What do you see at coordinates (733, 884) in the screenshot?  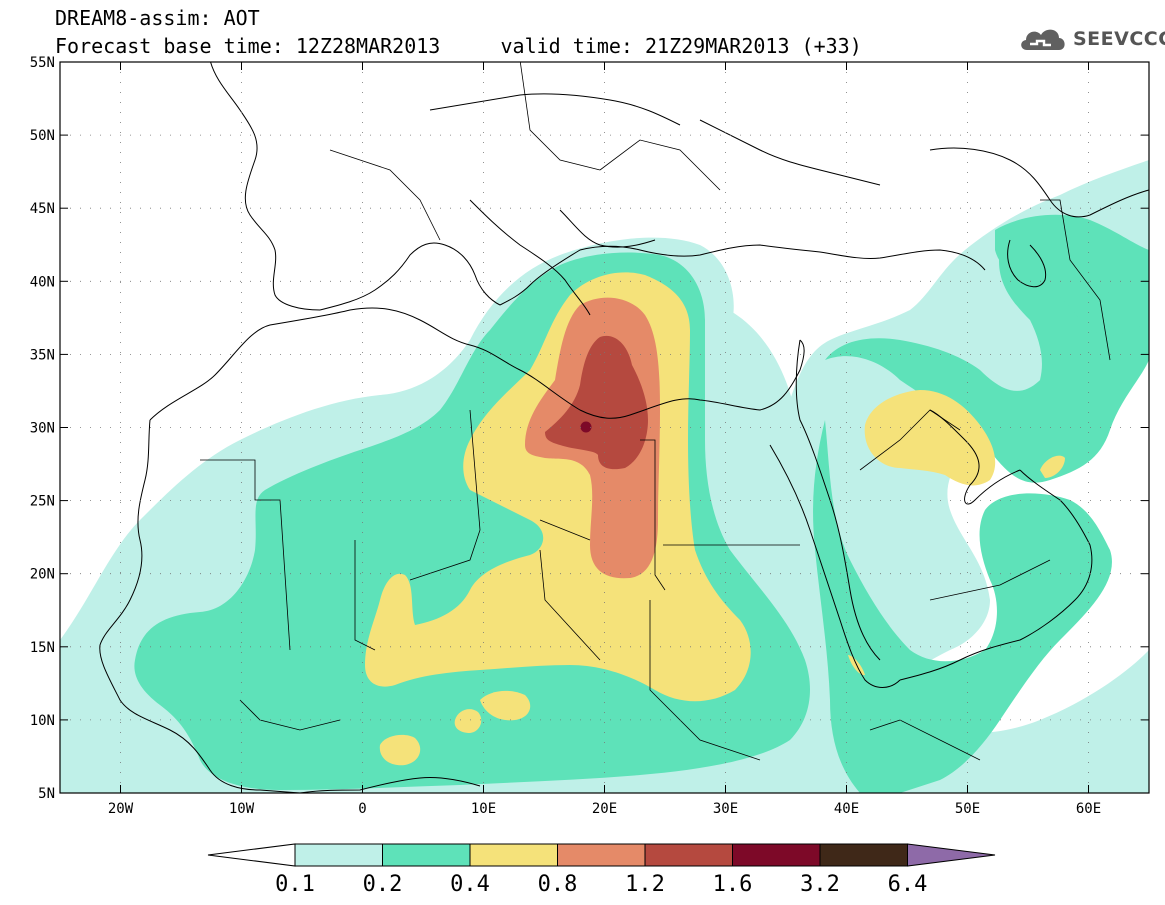 I see `colorbar-label: 1.6` at bounding box center [733, 884].